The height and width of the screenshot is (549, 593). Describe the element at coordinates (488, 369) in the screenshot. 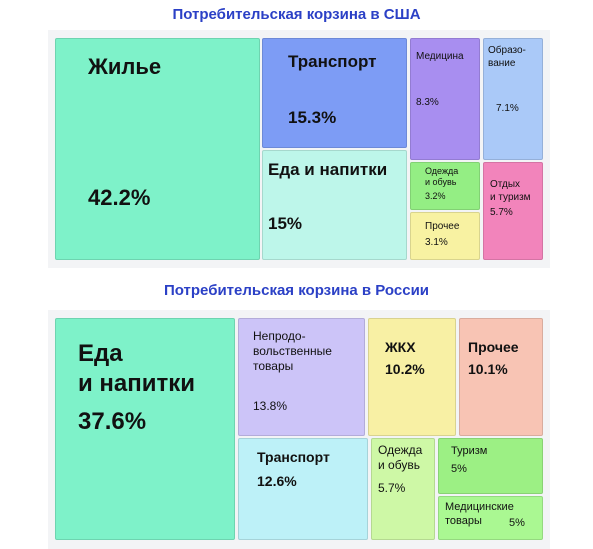

I see `value-label: 10.1%` at that location.